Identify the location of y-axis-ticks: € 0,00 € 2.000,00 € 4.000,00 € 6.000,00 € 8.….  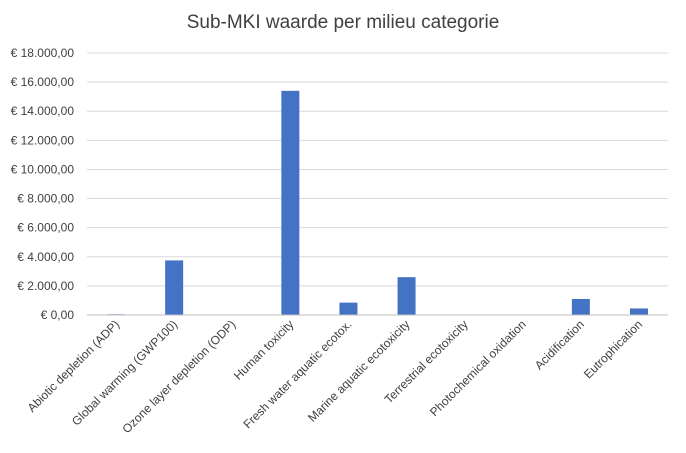
(43, 184).